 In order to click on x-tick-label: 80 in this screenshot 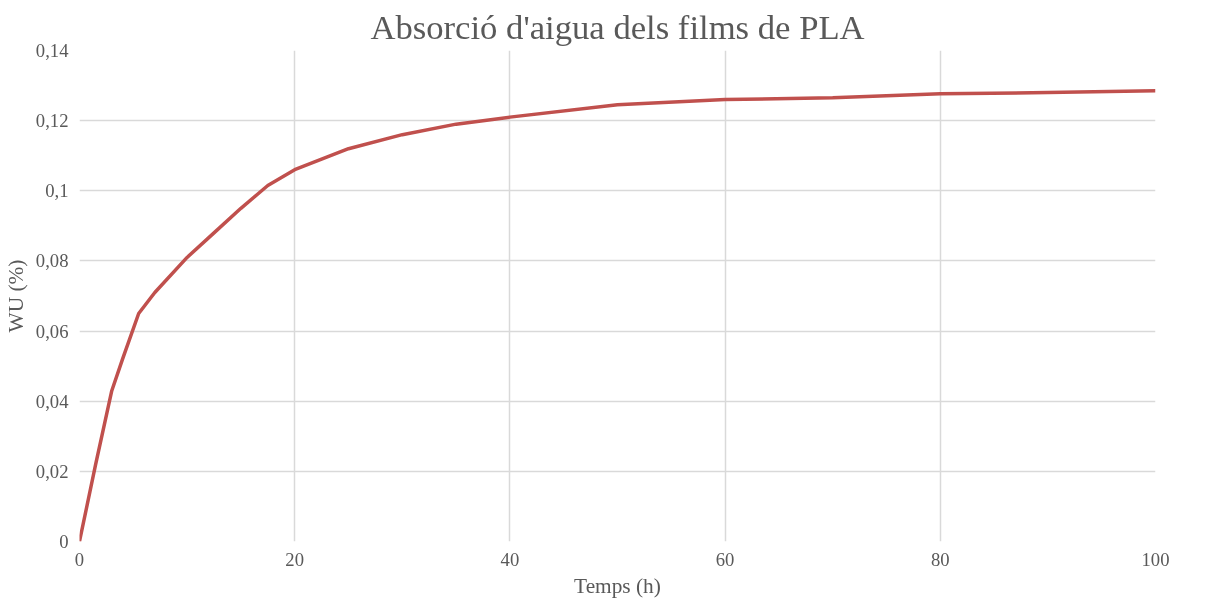, I will do `click(940, 559)`.